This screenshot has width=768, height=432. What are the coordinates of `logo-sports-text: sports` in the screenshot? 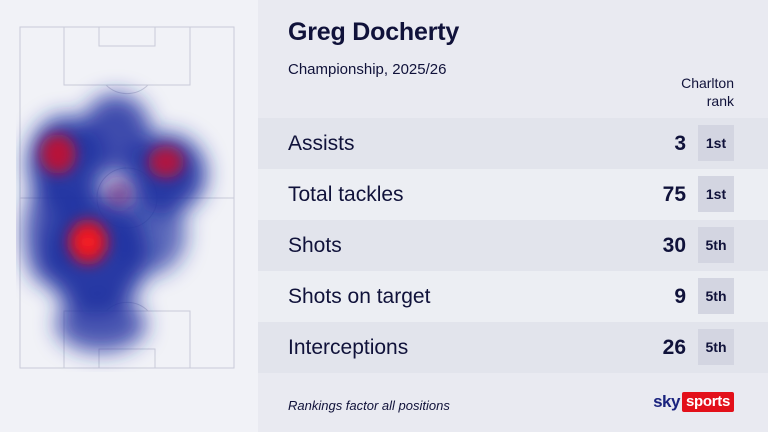 It's located at (707, 402).